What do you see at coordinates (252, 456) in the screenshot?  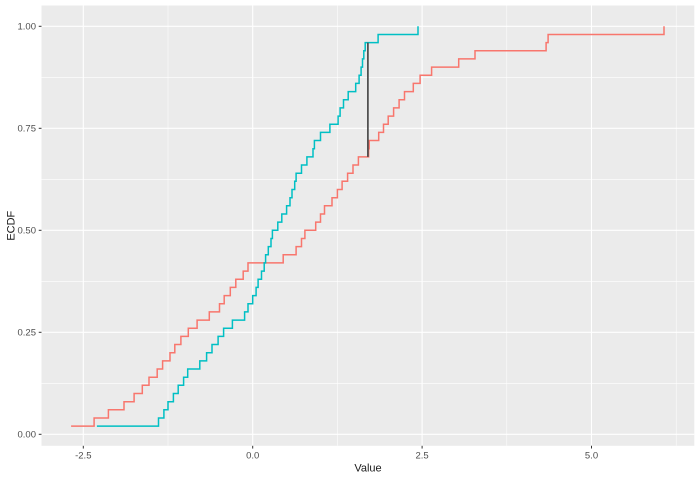 I see `x-tick-label: 0.0` at bounding box center [252, 456].